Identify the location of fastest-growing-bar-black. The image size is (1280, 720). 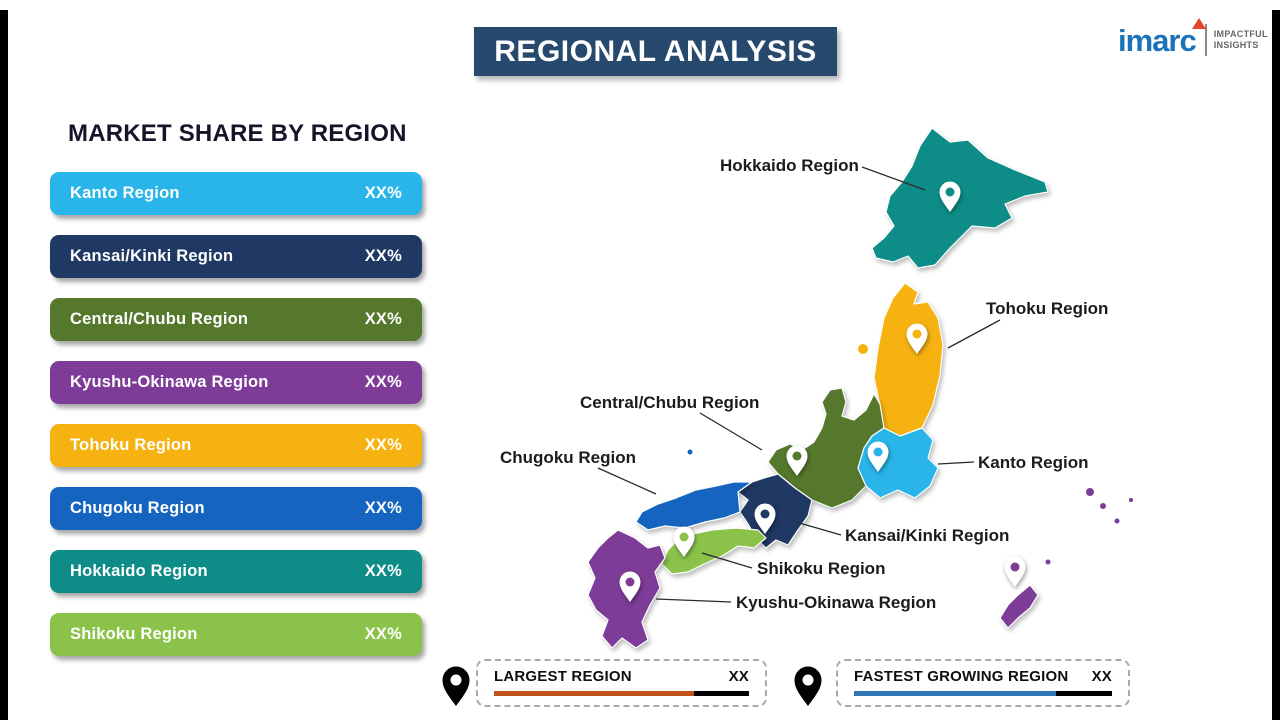
(1083, 693).